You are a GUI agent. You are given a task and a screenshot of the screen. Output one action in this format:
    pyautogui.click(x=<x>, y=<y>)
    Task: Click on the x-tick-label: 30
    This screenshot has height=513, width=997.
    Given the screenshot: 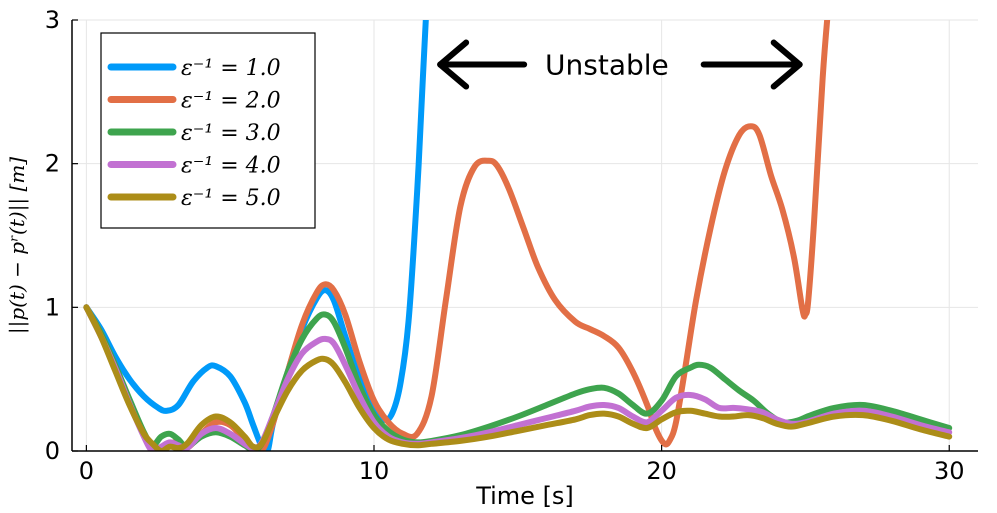 What is the action you would take?
    pyautogui.click(x=949, y=471)
    